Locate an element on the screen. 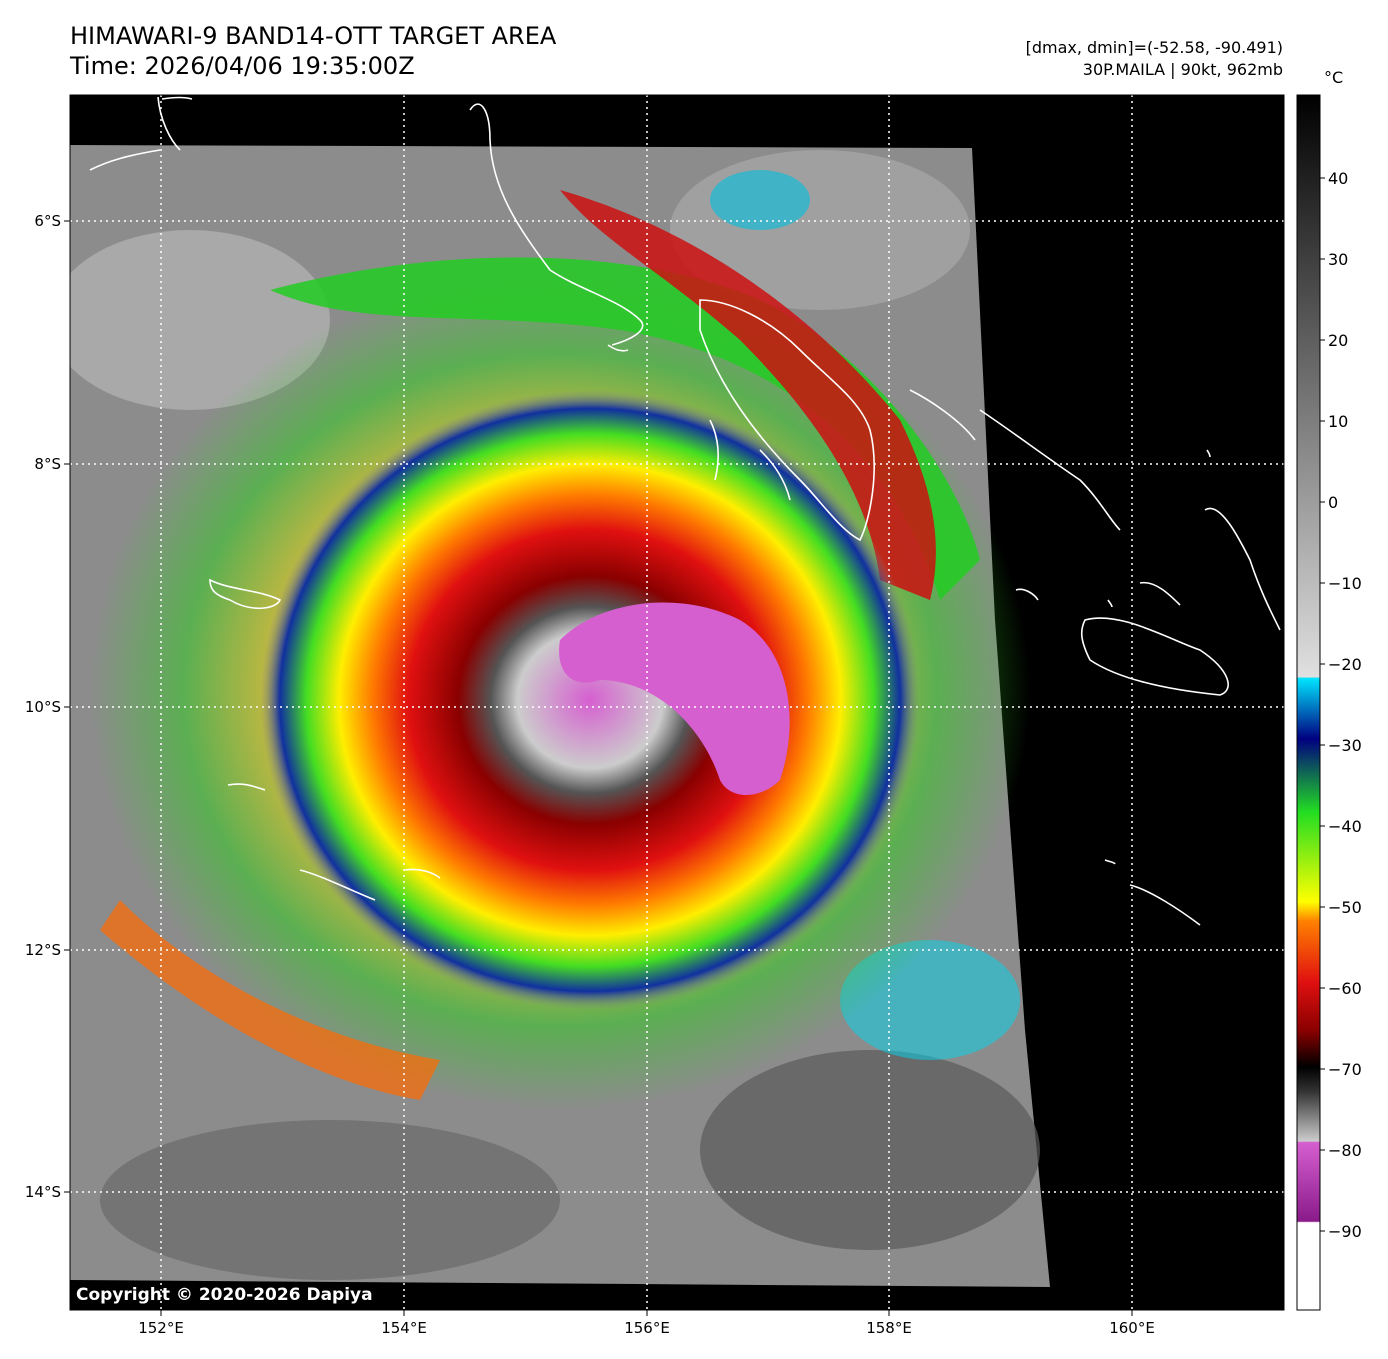  lon-tick-label: 154°E is located at coordinates (404, 1328).